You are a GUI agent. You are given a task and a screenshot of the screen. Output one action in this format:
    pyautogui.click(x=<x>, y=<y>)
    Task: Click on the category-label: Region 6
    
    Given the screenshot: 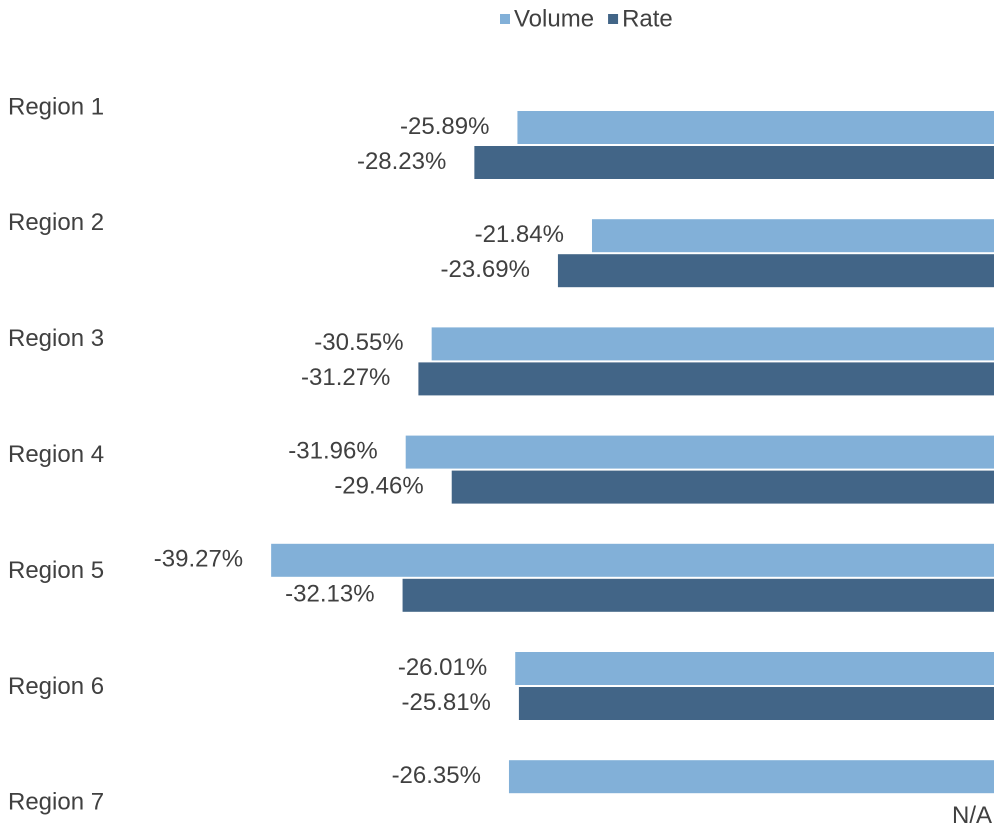 What is the action you would take?
    pyautogui.click(x=56, y=686)
    